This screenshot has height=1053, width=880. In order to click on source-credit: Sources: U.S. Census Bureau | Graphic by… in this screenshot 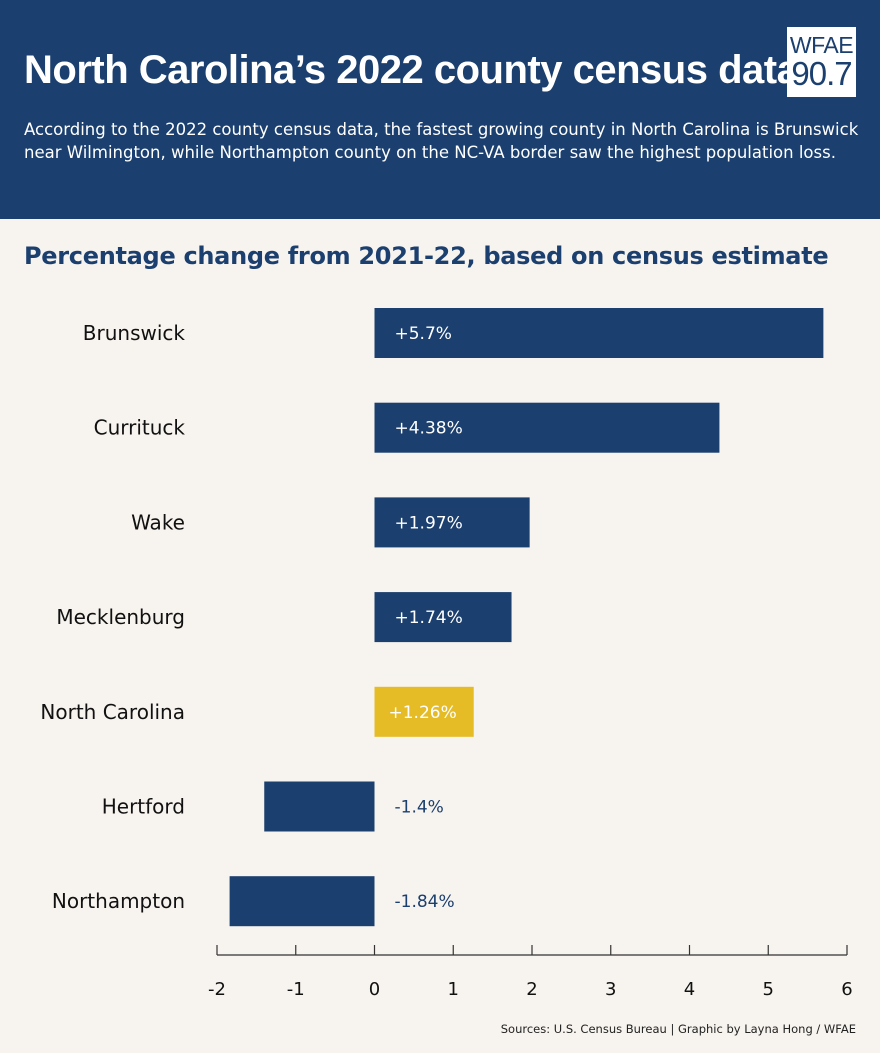, I will do `click(678, 1029)`.